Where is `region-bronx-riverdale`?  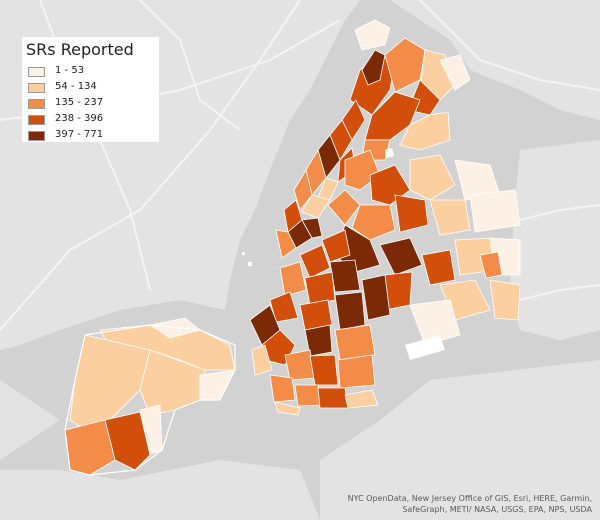
region-bronx-riverdale is located at coordinates (372, 35).